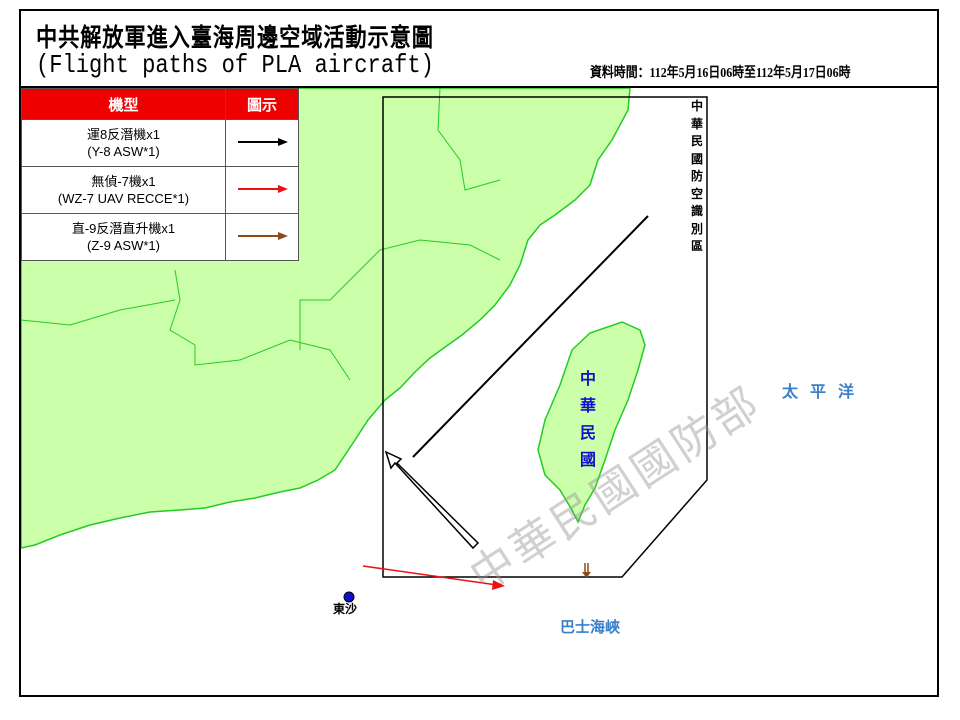  I want to click on legend-zh: 運8反潛機x1, so click(123, 134).